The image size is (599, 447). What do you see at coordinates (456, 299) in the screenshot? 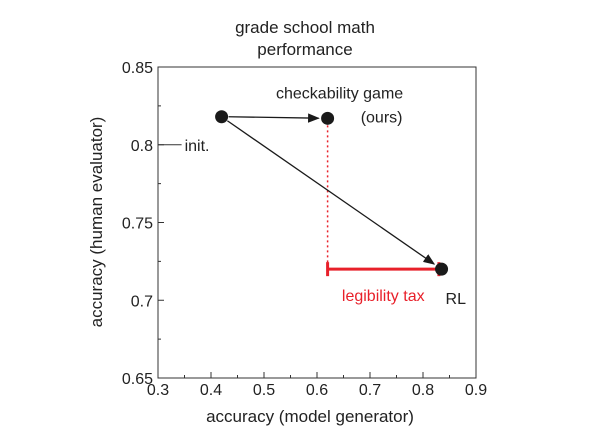
I see `point-label-rl: RL` at bounding box center [456, 299].